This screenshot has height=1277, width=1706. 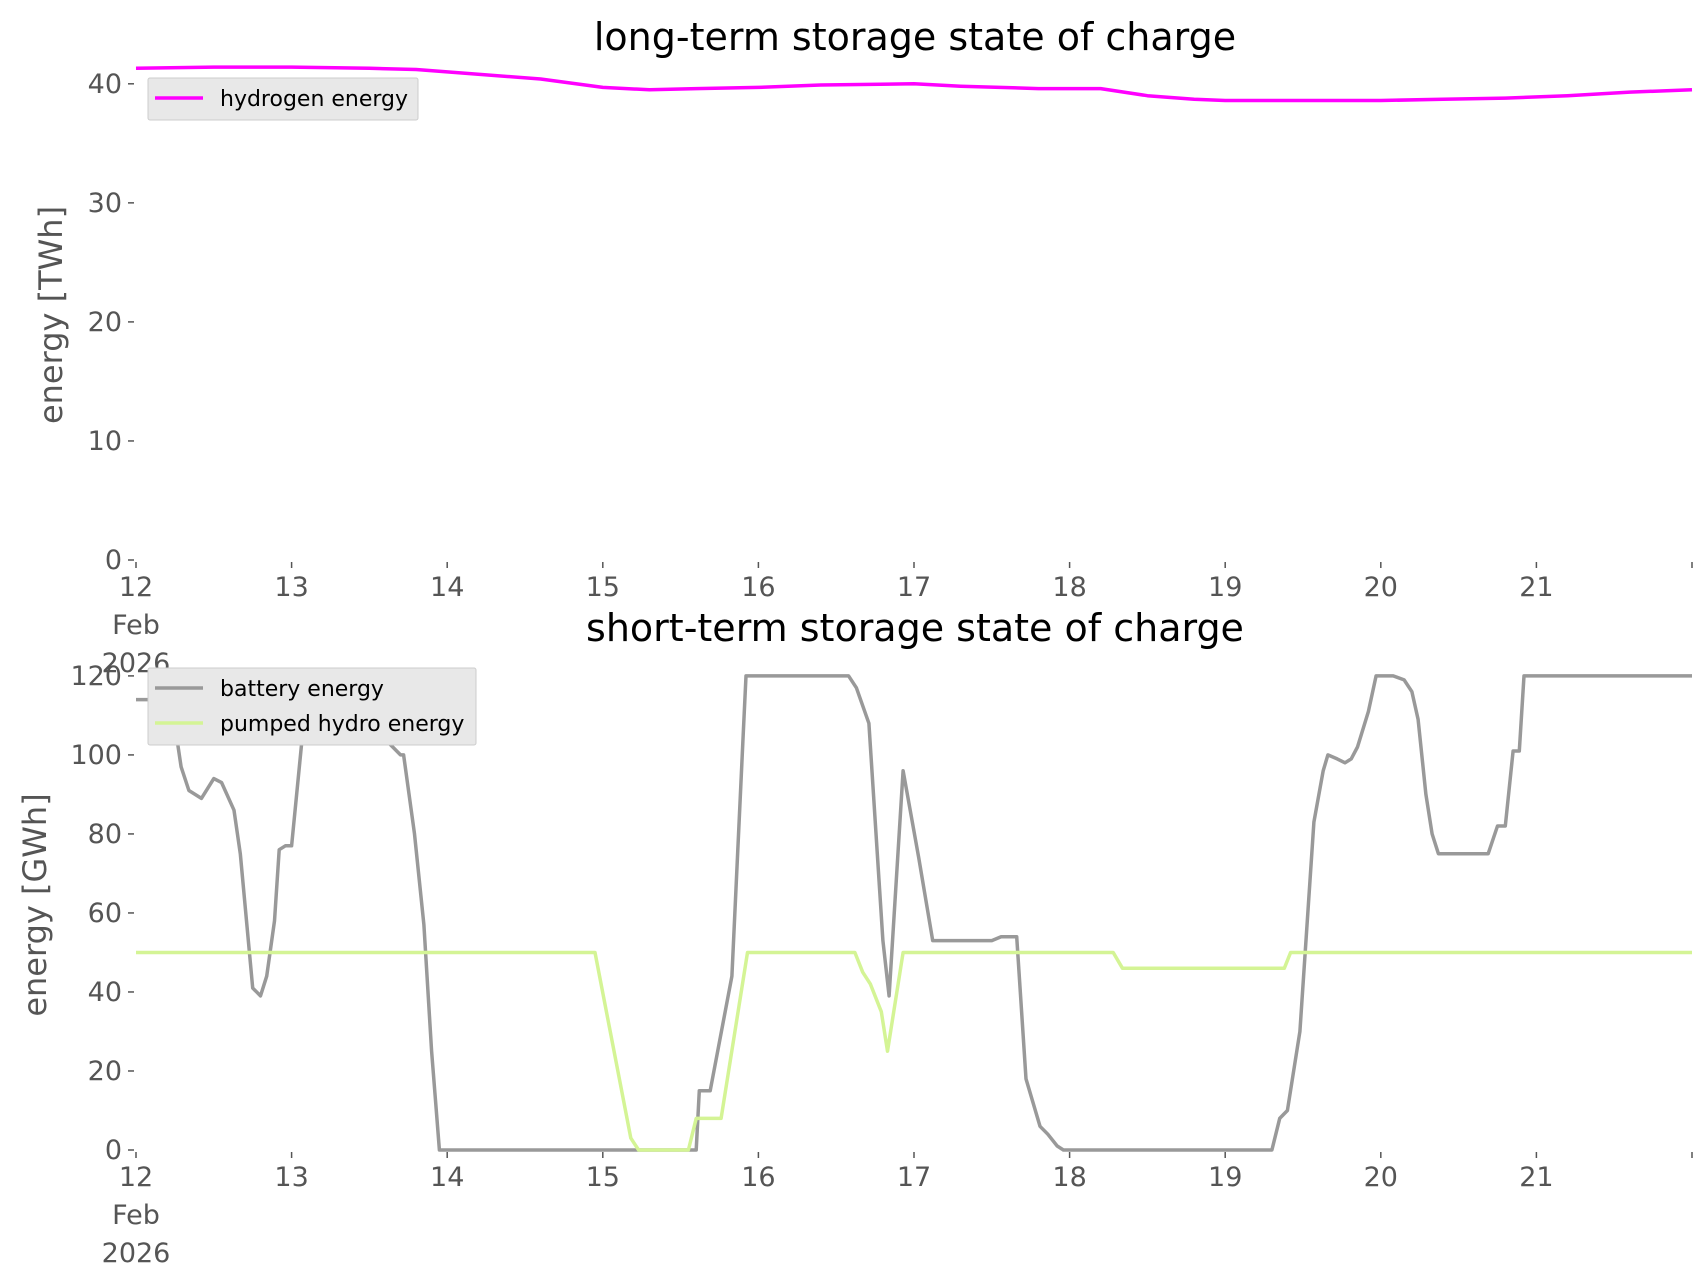 What do you see at coordinates (897, 1210) in the screenshot?
I see `x-tick-group: 12 Feb 2026 13 14 15 16 17 18 19 20 21` at bounding box center [897, 1210].